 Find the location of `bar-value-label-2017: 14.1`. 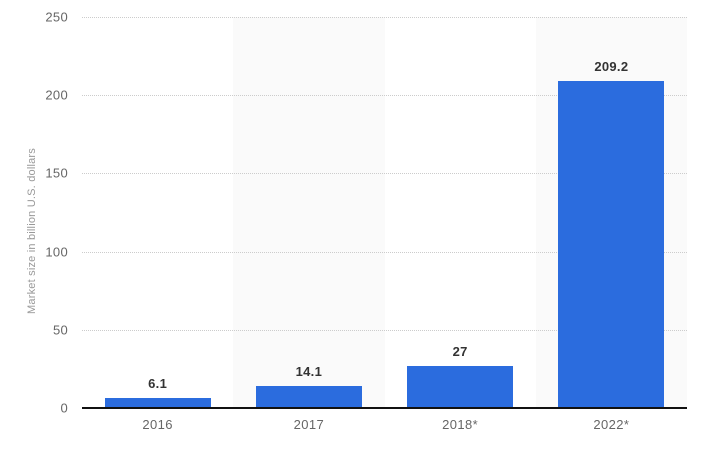

bar-value-label-2017: 14.1 is located at coordinates (309, 371).